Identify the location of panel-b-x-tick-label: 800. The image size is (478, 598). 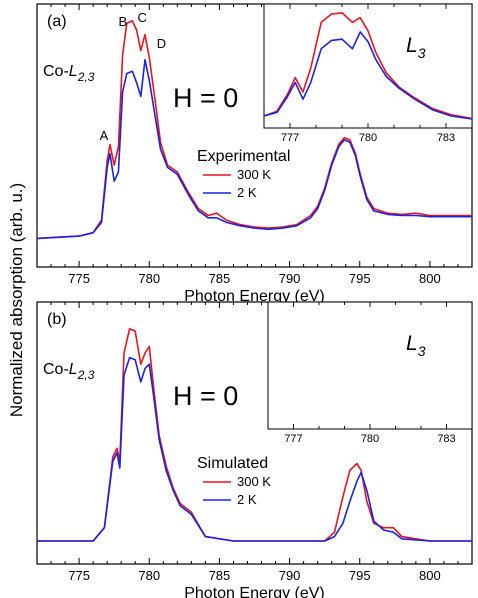
(430, 575).